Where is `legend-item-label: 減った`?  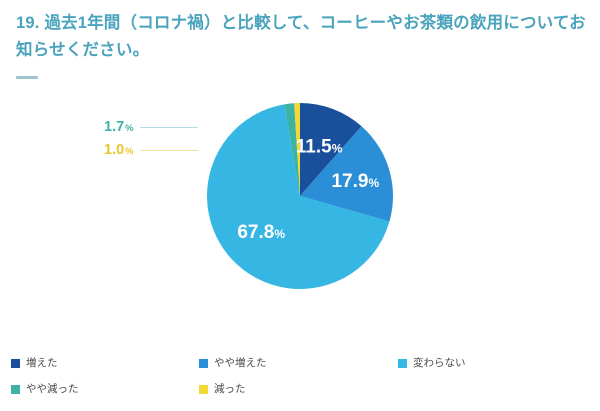 legend-item-label: 減った is located at coordinates (230, 389).